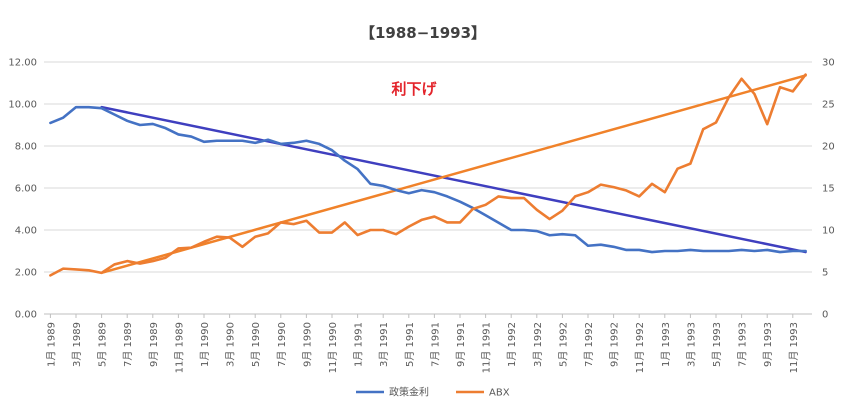 Image resolution: width=847 pixels, height=411 pixels. I want to click on x-tick-label: 7月 1992, so click(589, 344).